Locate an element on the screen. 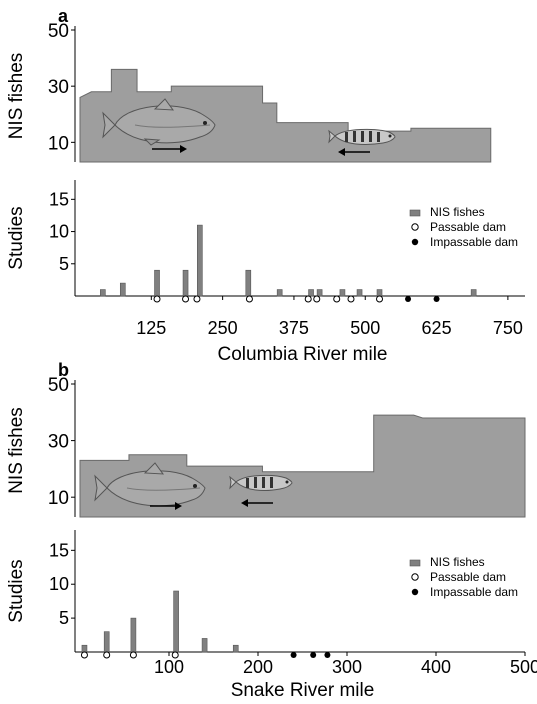 The height and width of the screenshot is (704, 537). x-tick-label: 125 is located at coordinates (151, 328).